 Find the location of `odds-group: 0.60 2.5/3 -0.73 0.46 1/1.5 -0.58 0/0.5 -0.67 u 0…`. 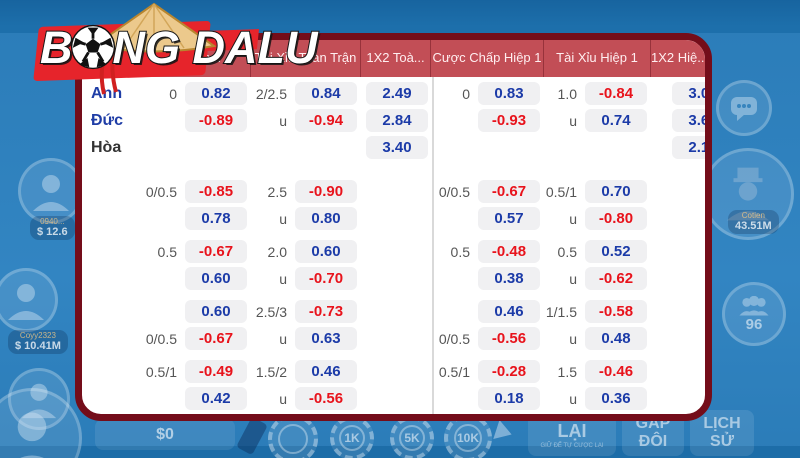

odds-group: 0.60 2.5/3 -0.73 0.46 1/1.5 -0.58 0/0.5 -0.67 u 0… is located at coordinates (393, 325).